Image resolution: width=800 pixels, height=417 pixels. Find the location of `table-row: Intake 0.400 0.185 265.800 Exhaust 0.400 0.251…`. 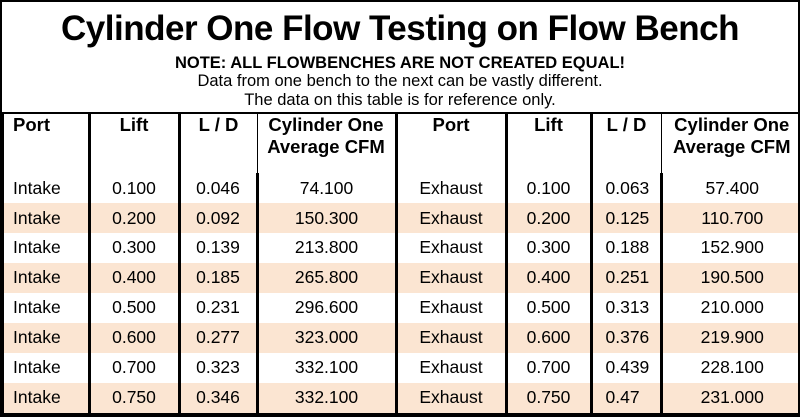

table-row: Intake 0.400 0.185 265.800 Exhaust 0.400 0.251… is located at coordinates (400, 277).